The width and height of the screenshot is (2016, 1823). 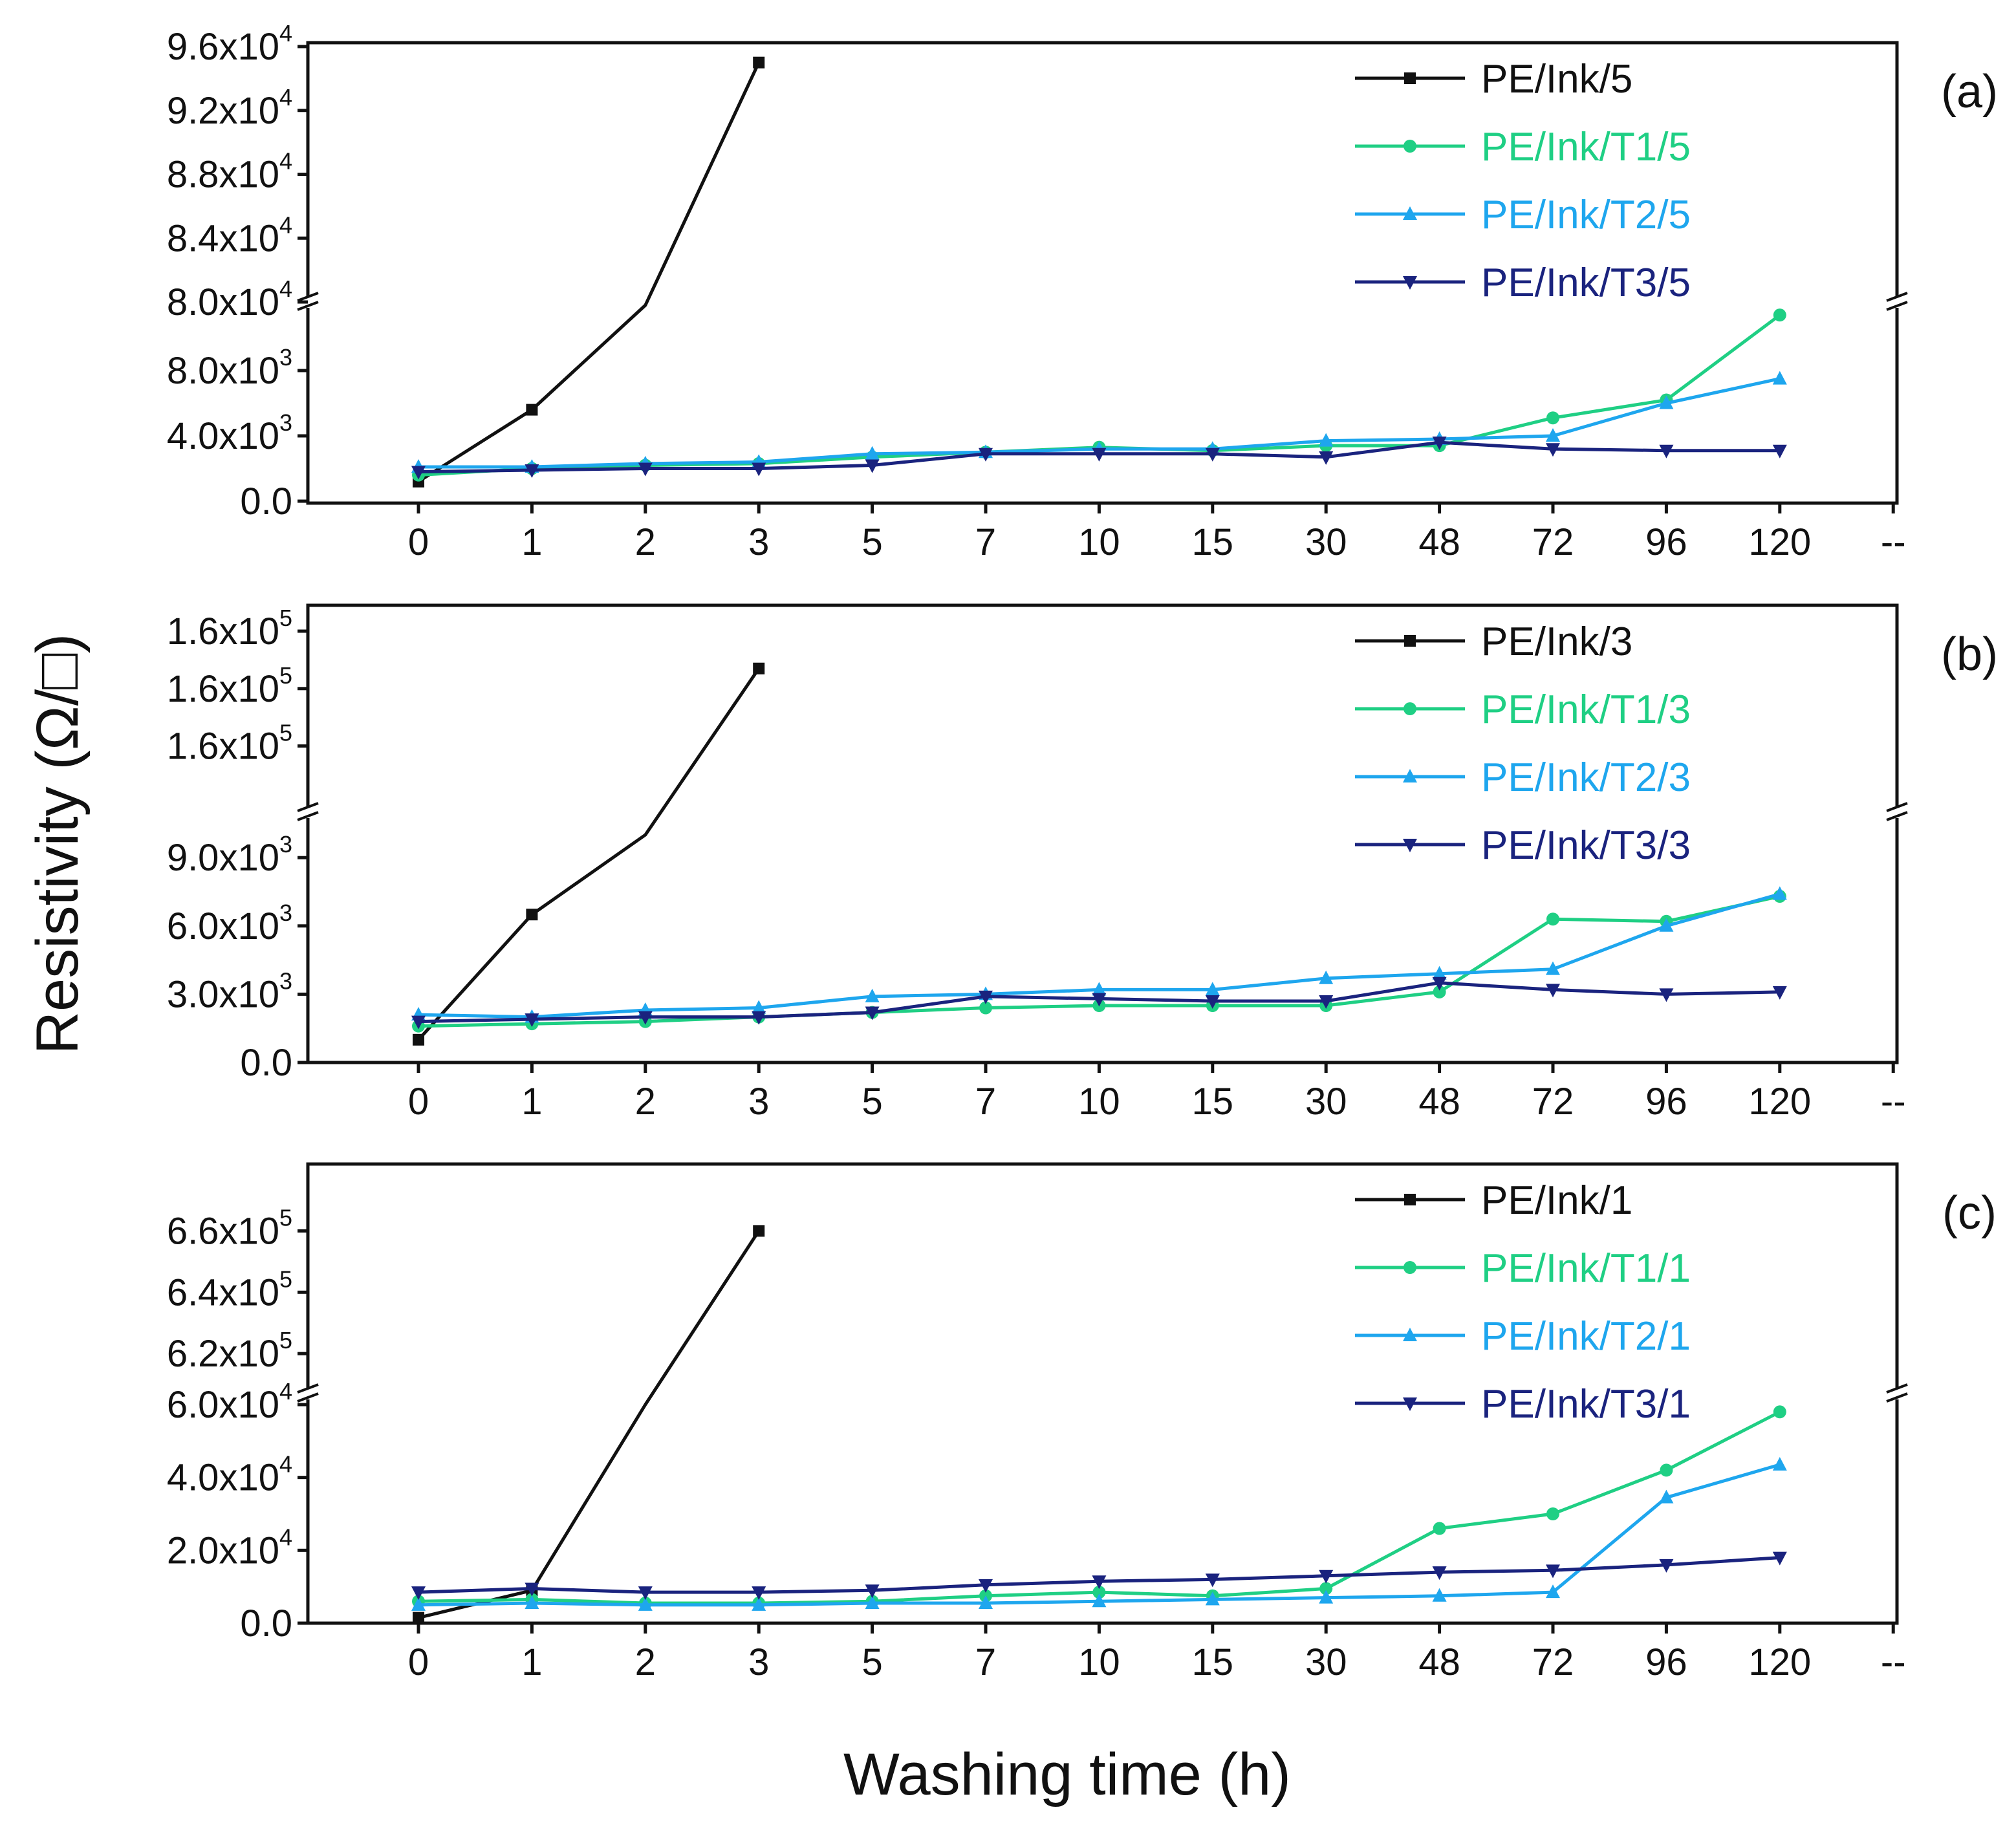 What do you see at coordinates (229, 368) in the screenshot?
I see `y-tick-label: 8.0x10³` at bounding box center [229, 368].